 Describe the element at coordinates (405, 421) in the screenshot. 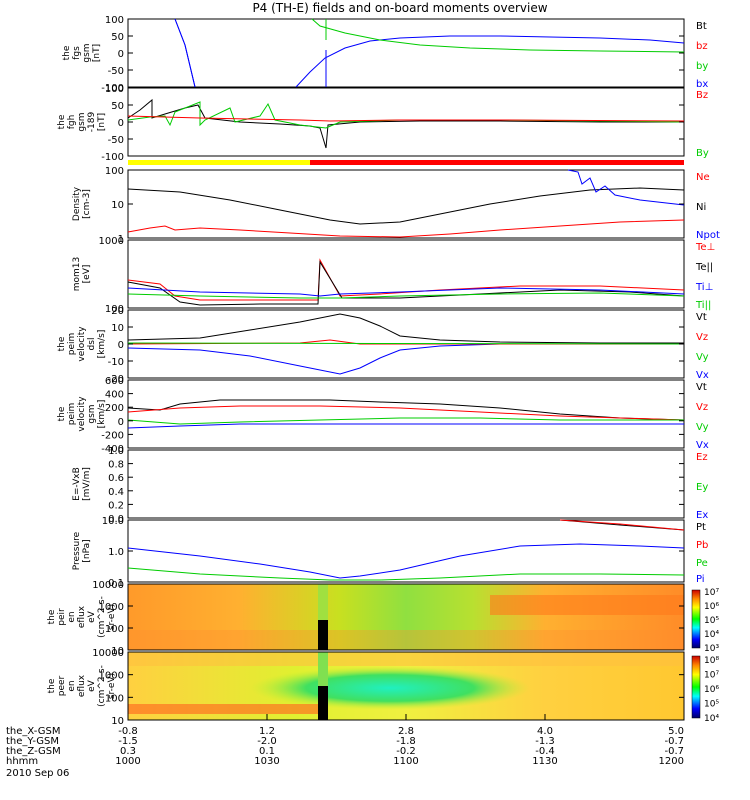

I see `vgsm-vy-trace` at that location.